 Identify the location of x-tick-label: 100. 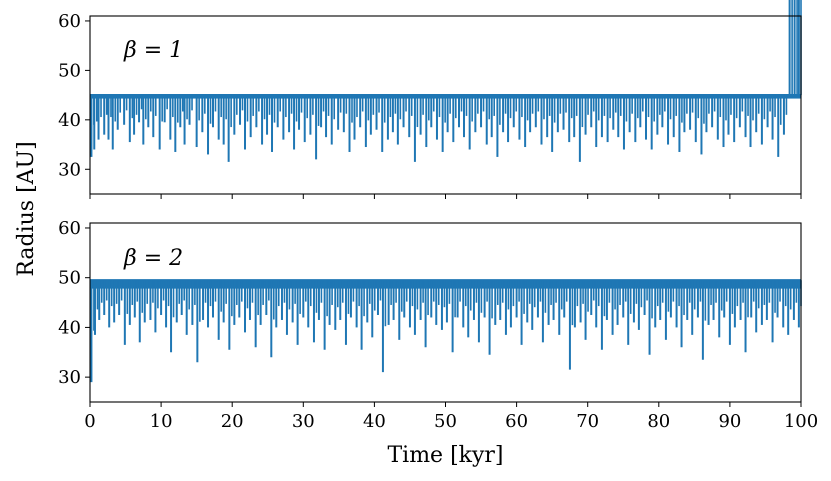
(801, 421).